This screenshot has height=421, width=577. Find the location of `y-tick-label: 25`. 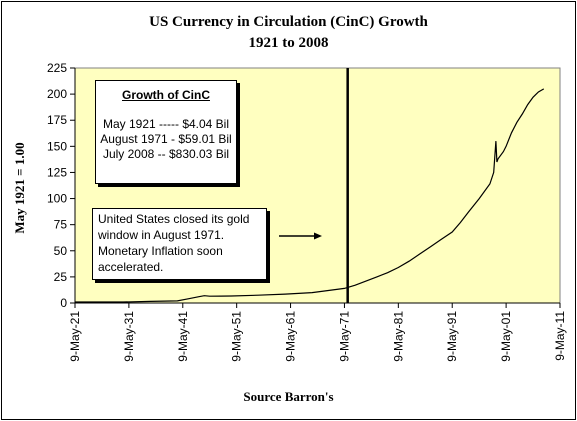

y-tick-label: 25 is located at coordinates (61, 277).